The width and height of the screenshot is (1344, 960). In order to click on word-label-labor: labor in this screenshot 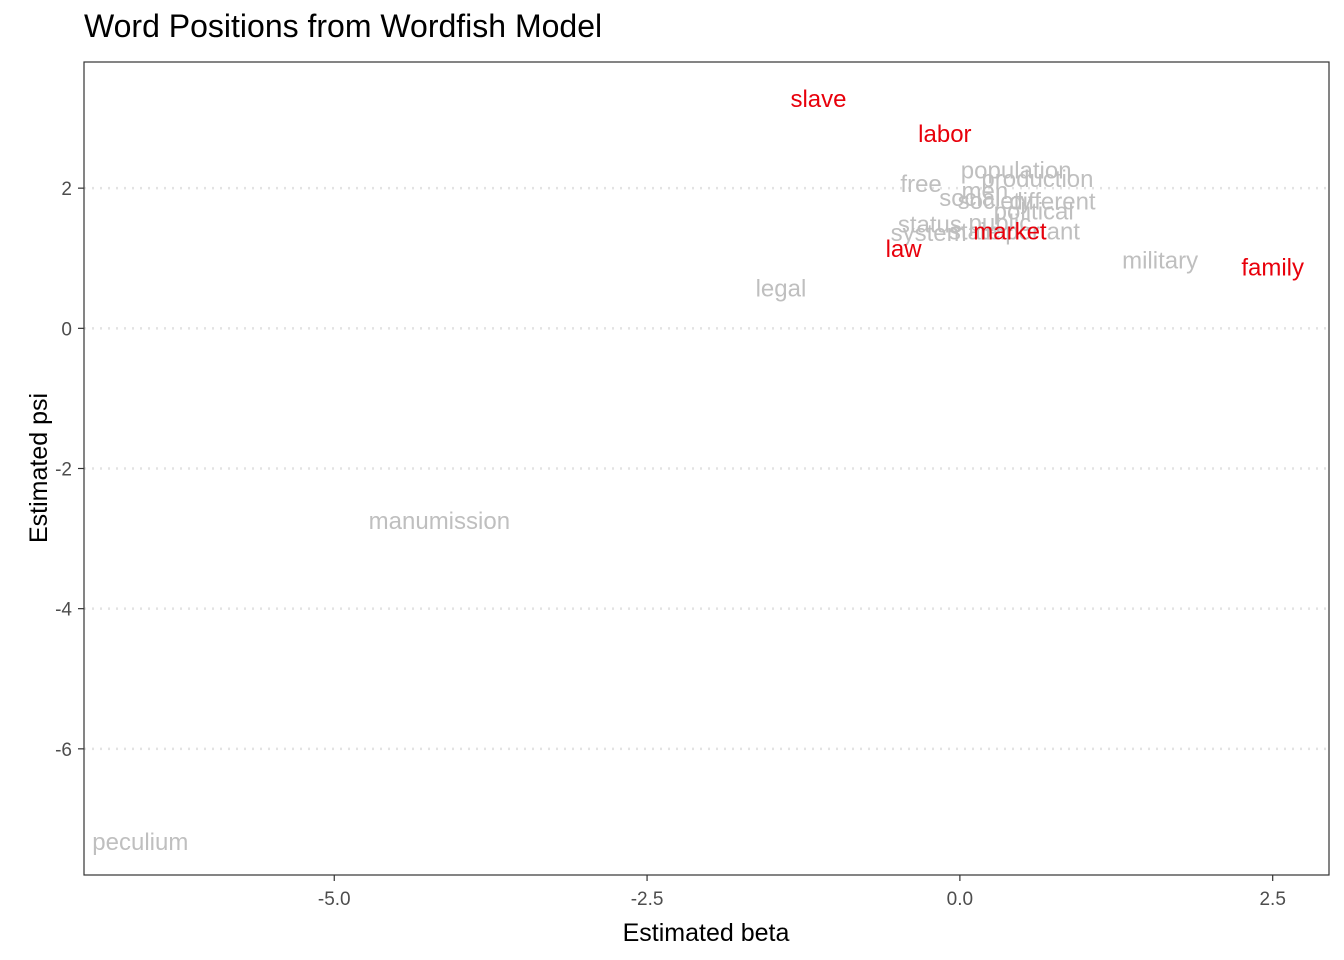, I will do `click(944, 134)`.